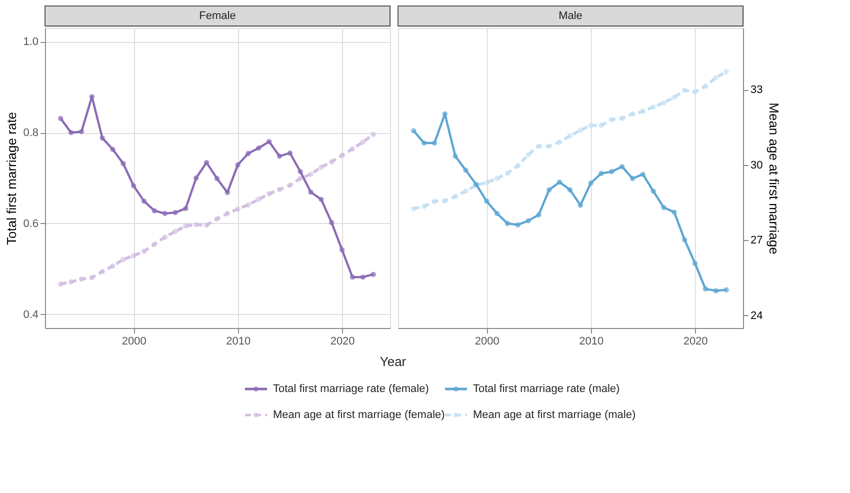 The height and width of the screenshot is (493, 850). I want to click on y-tick-label: 0.6, so click(30, 224).